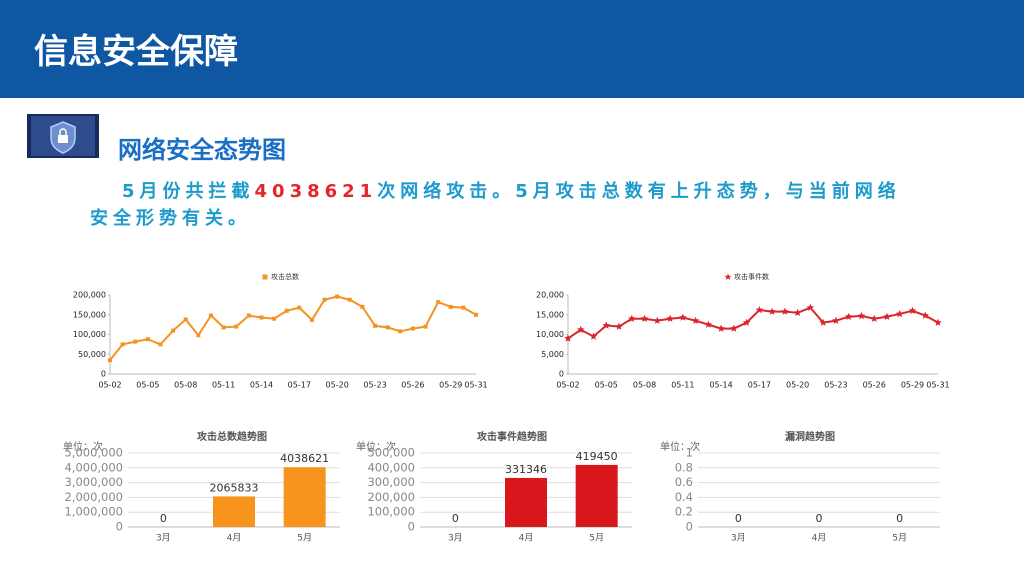  Describe the element at coordinates (202, 150) in the screenshot. I see `section-heading: 网络安全态势图` at that location.